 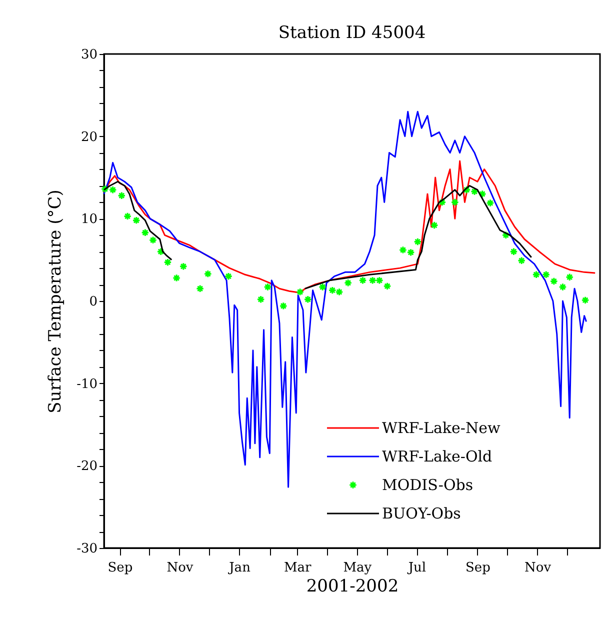 I want to click on y-tick-label: 20, so click(x=89, y=137).